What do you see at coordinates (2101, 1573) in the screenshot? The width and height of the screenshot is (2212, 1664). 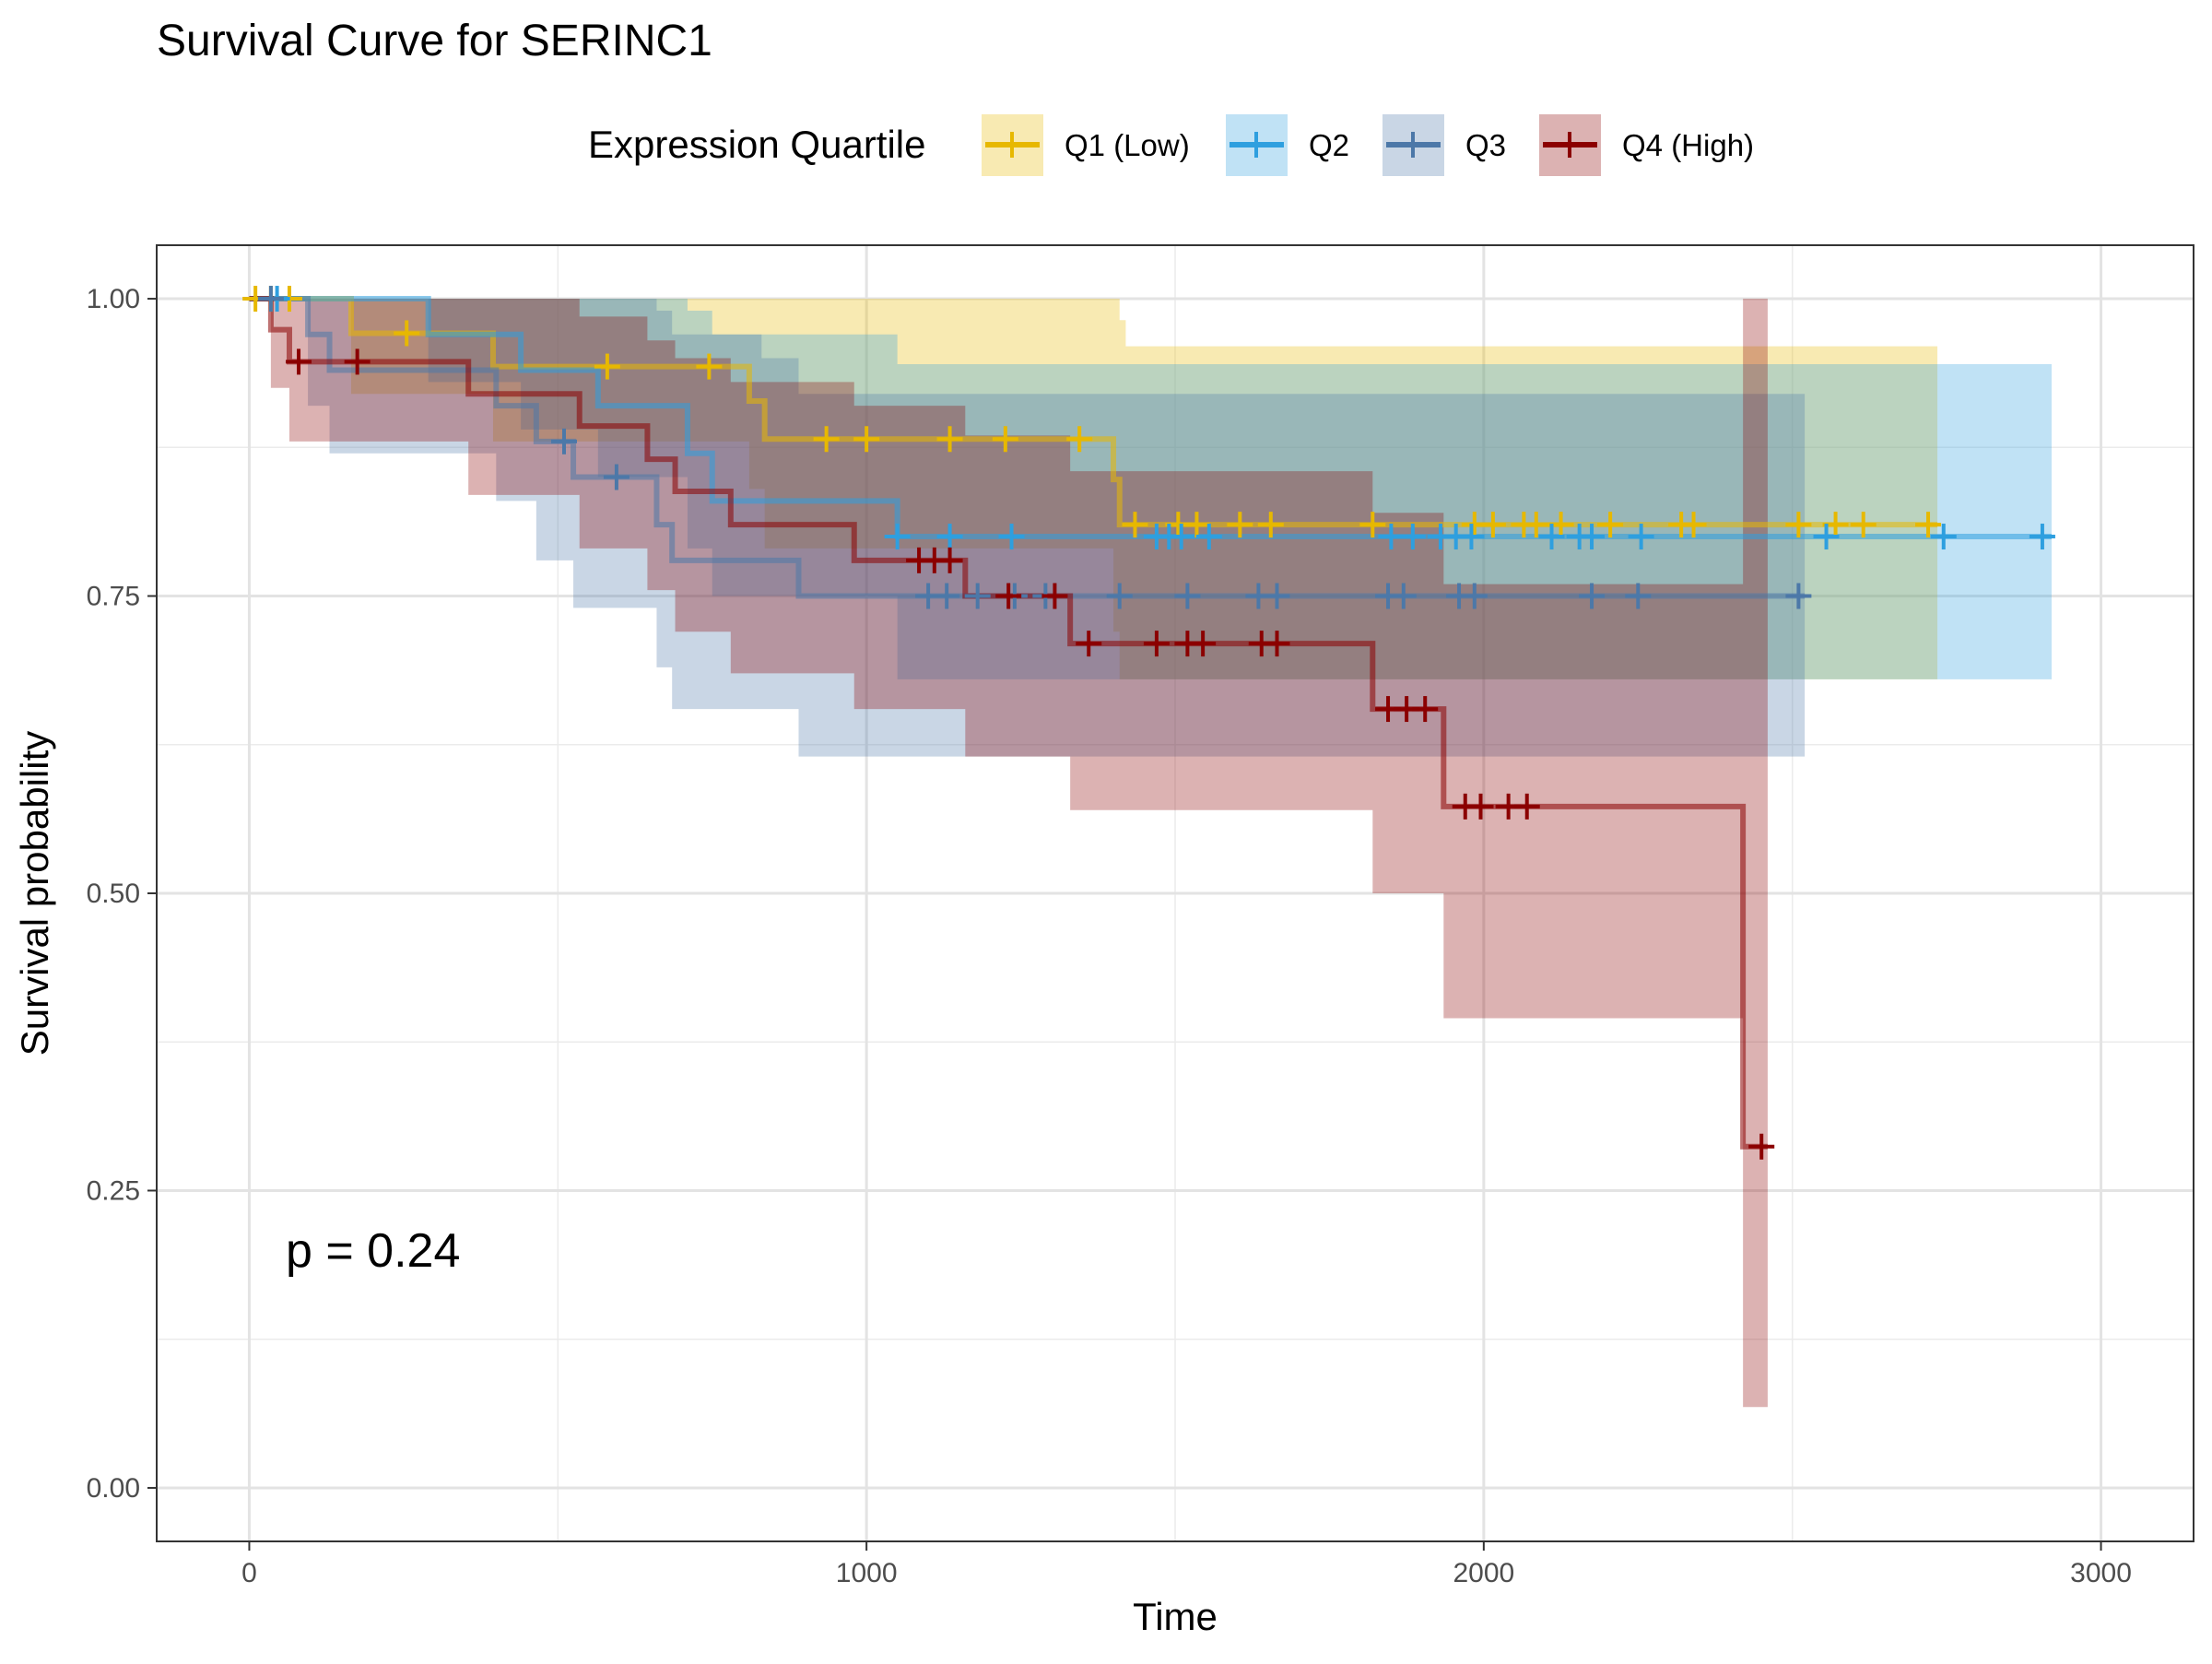 I see `x-tick-label: 3000` at bounding box center [2101, 1573].